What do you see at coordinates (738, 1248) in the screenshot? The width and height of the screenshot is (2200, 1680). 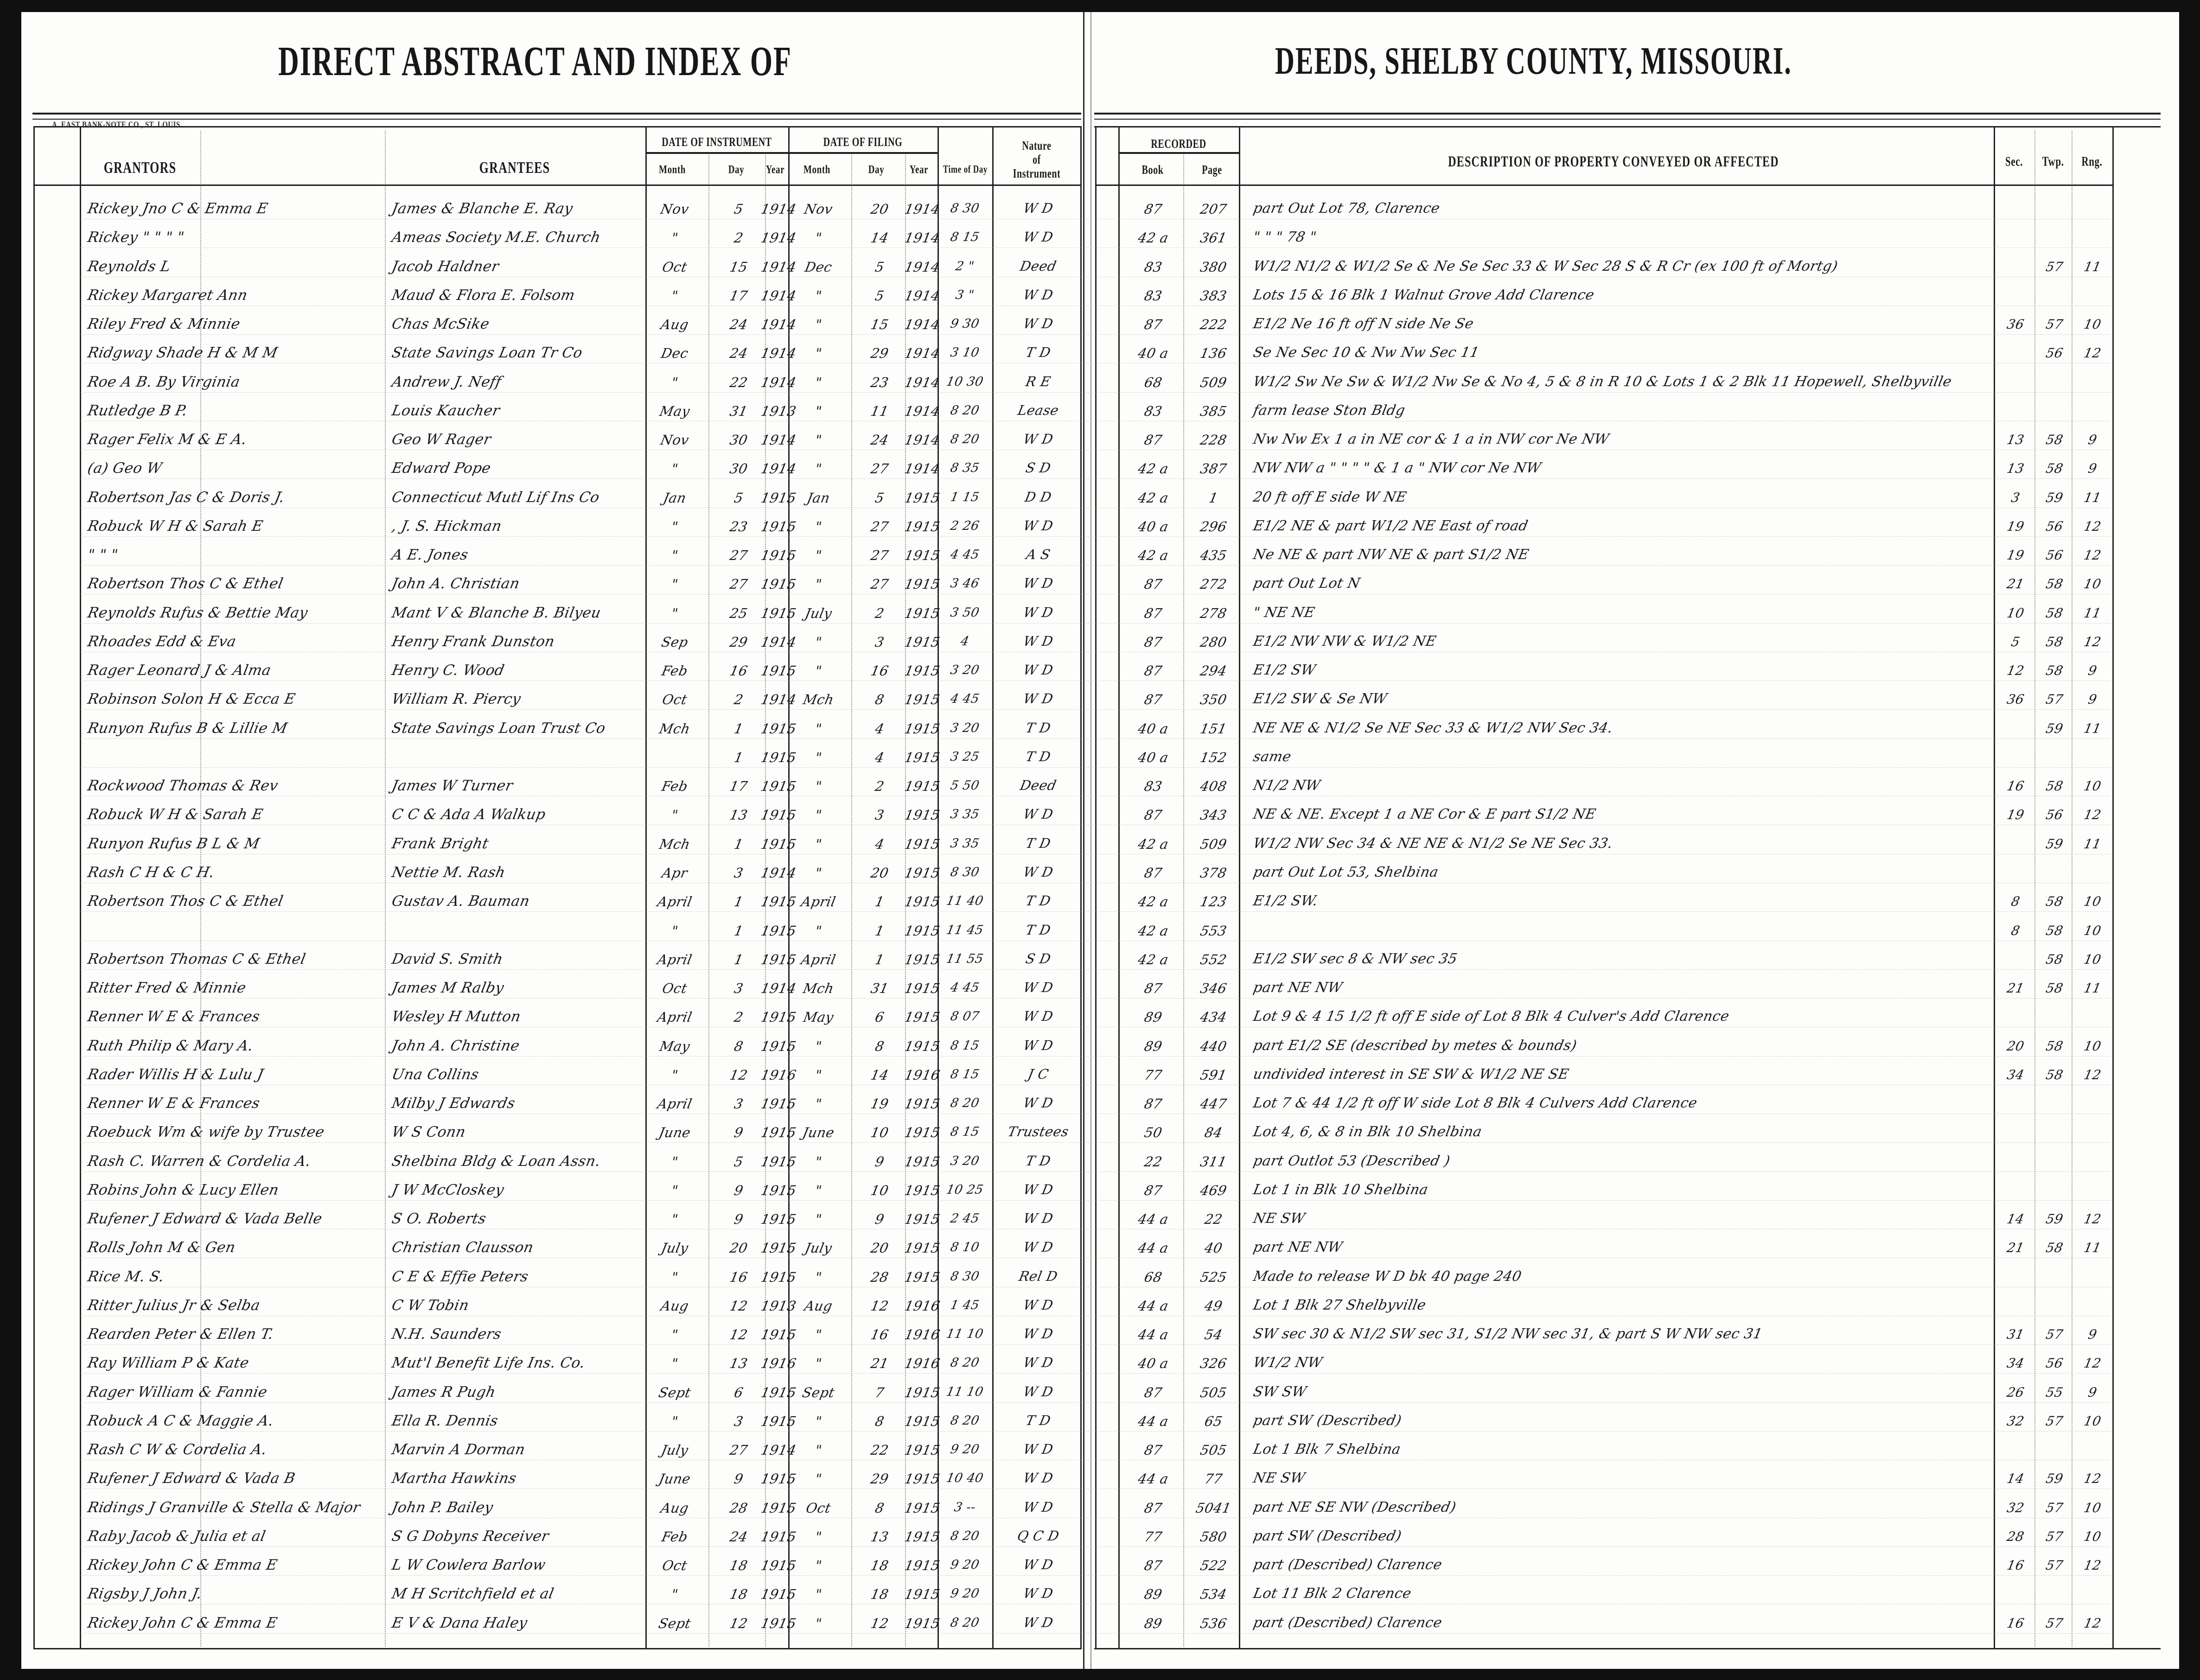 I see `cell-instrument-day: 20` at bounding box center [738, 1248].